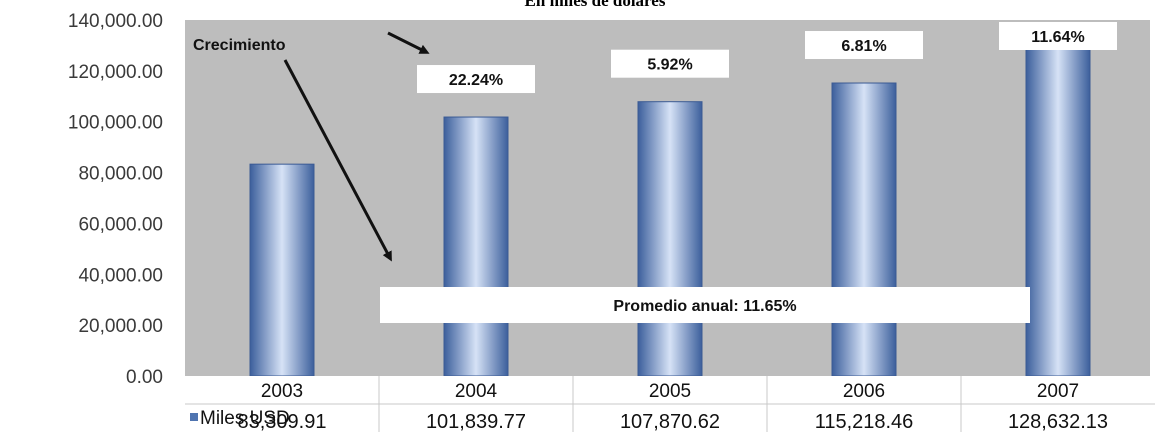 The image size is (1157, 432). I want to click on y-tick-label: 0.00, so click(144, 377).